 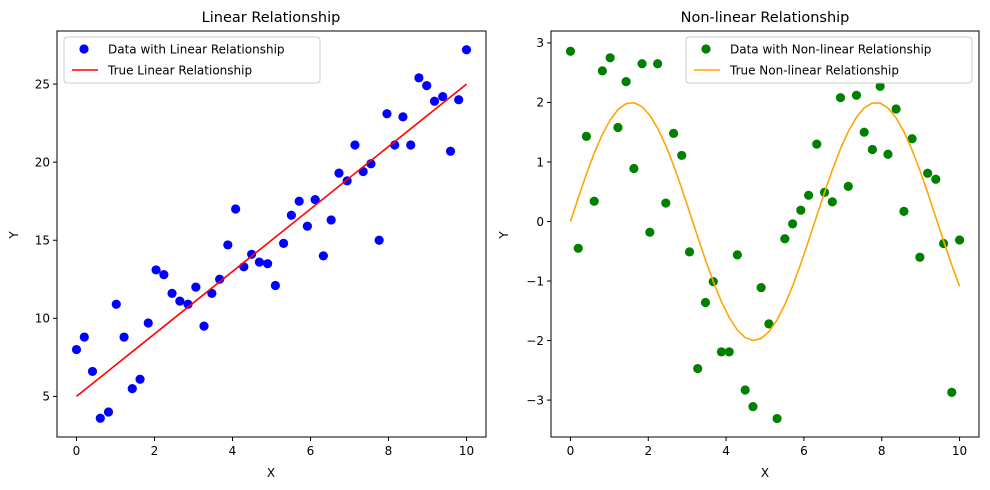 What do you see at coordinates (42, 84) in the screenshot?
I see `y-tick-label: 25` at bounding box center [42, 84].